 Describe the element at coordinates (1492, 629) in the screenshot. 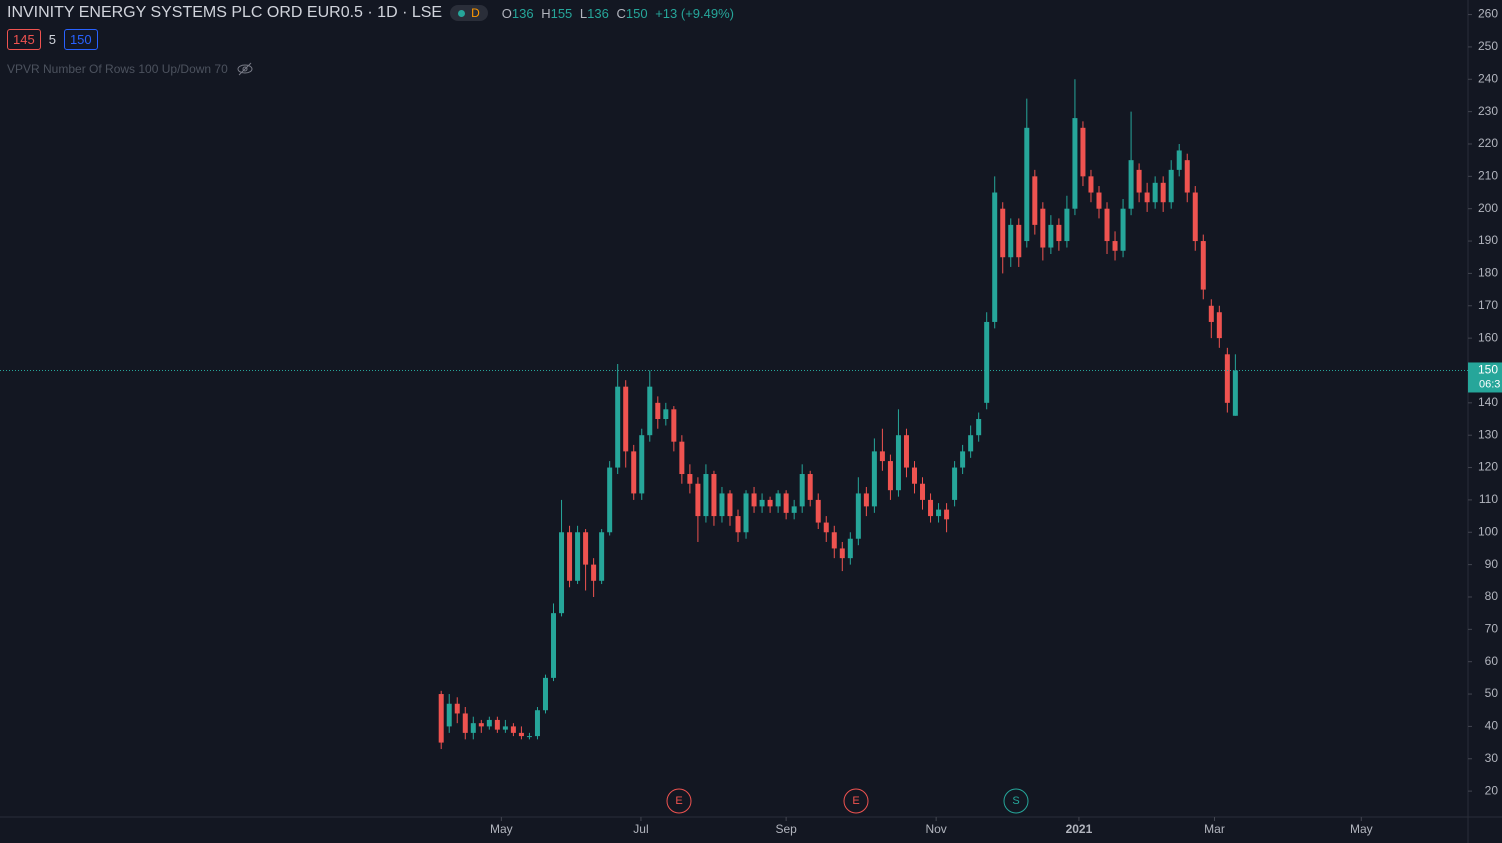

I see `y-tick-label: 70` at that location.